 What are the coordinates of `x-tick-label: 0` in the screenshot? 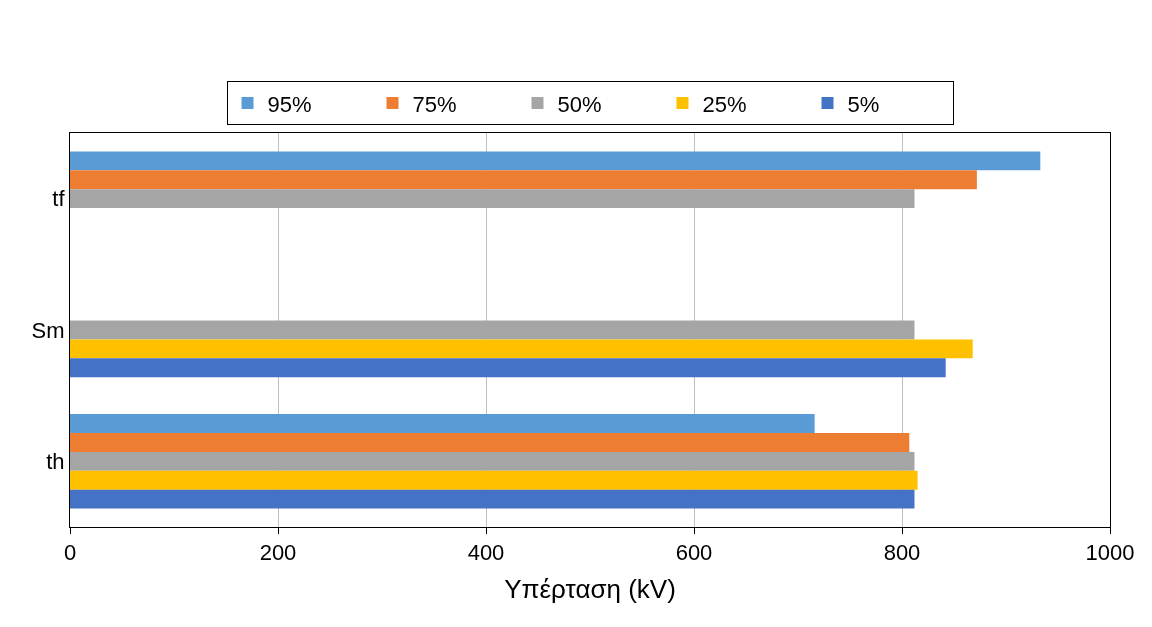 It's located at (70, 553).